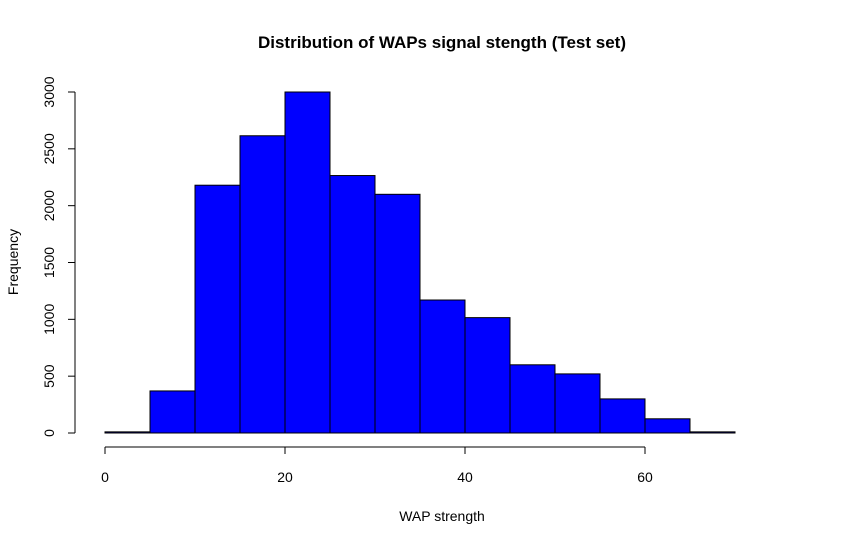 This screenshot has width=847, height=545. I want to click on y-axis-title: Frequency, so click(13, 262).